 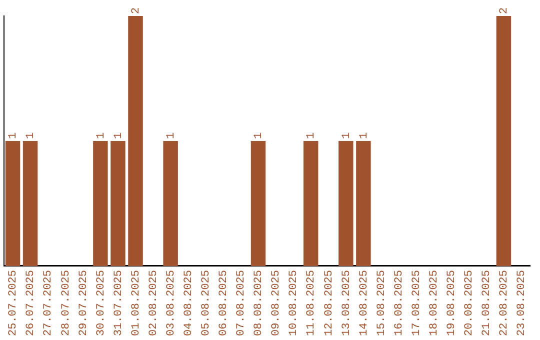 What do you see at coordinates (434, 303) in the screenshot?
I see `x-tick-label: 18.08.2025` at bounding box center [434, 303].